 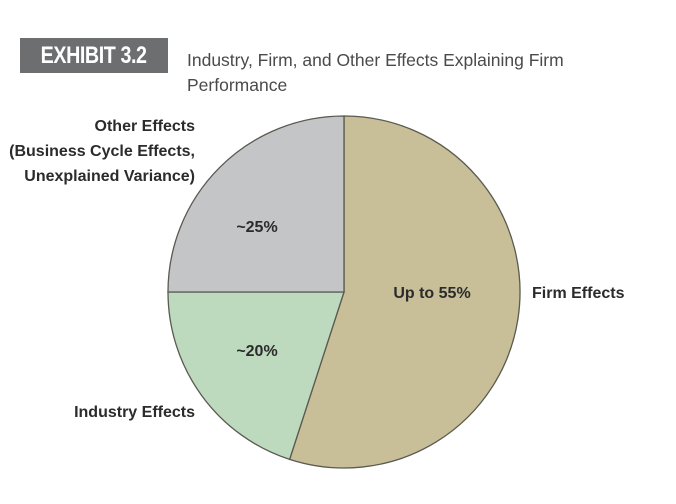 I want to click on value-label-industry: ~20%, so click(x=256, y=351).